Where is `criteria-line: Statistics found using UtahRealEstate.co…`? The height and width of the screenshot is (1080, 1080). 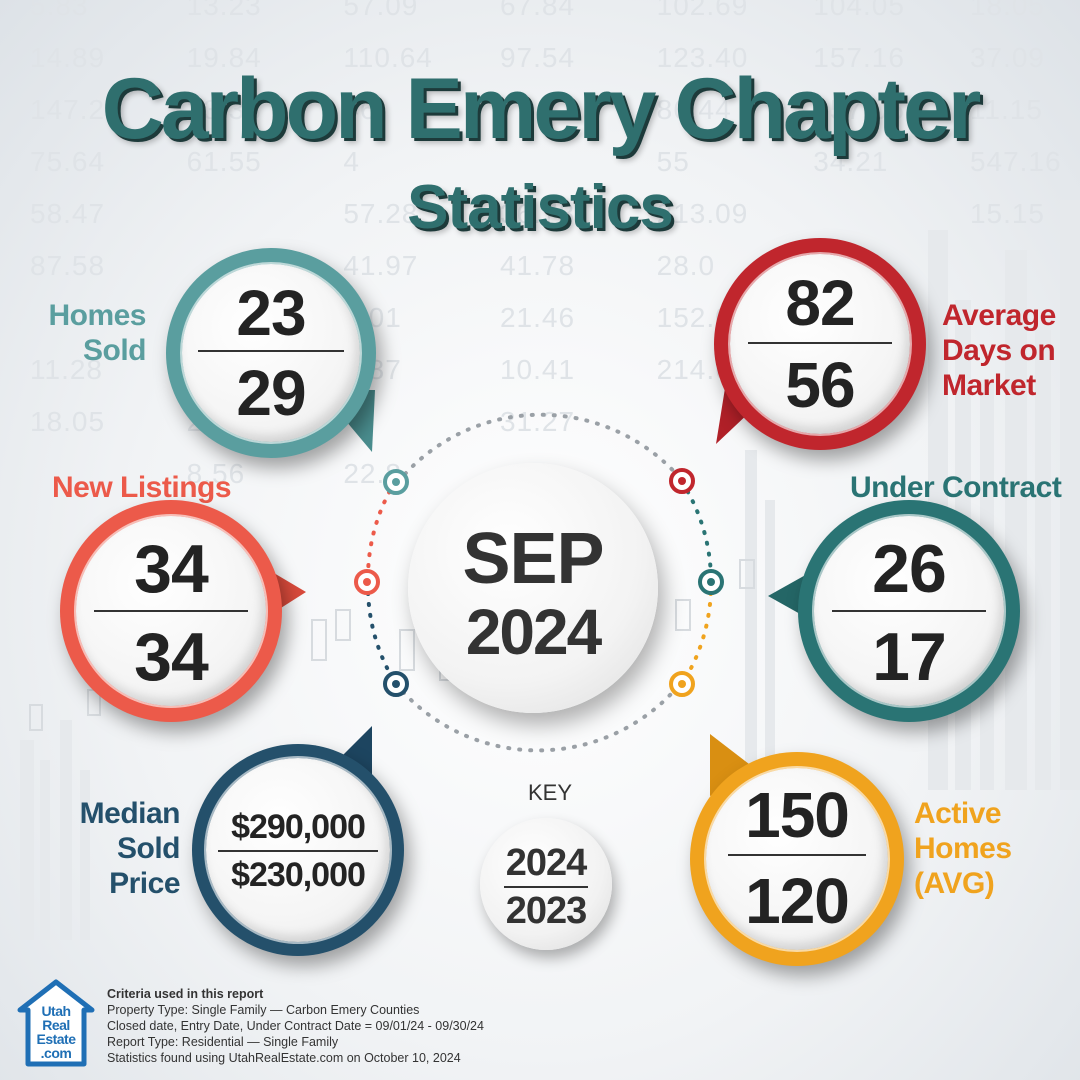 criteria-line: Statistics found using UtahRealEstate.co… is located at coordinates (284, 1058).